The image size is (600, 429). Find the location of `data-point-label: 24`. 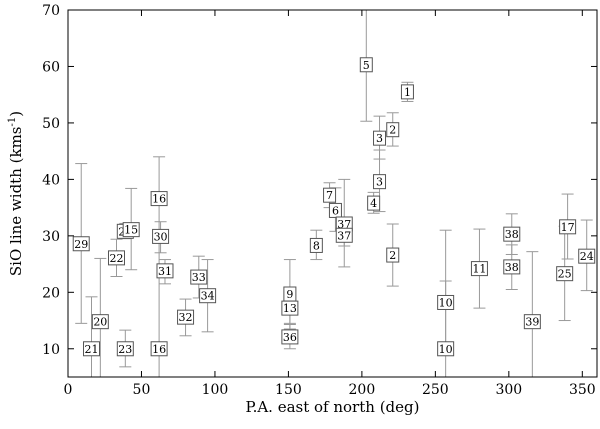

data-point-label: 24 is located at coordinates (587, 256).